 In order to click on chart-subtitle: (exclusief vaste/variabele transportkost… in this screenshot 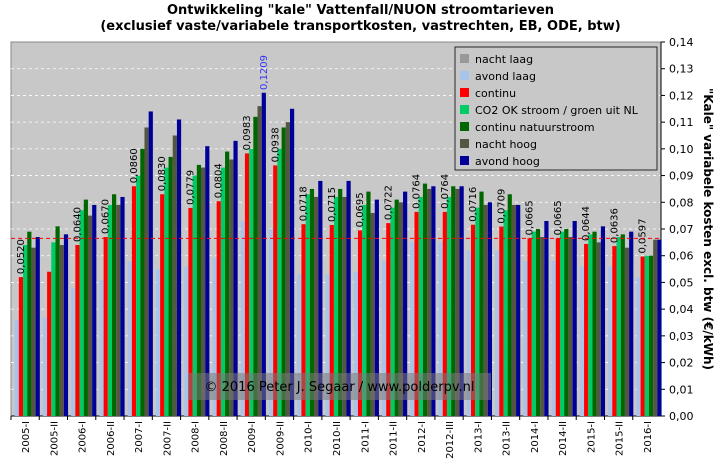, I will do `click(360, 26)`.